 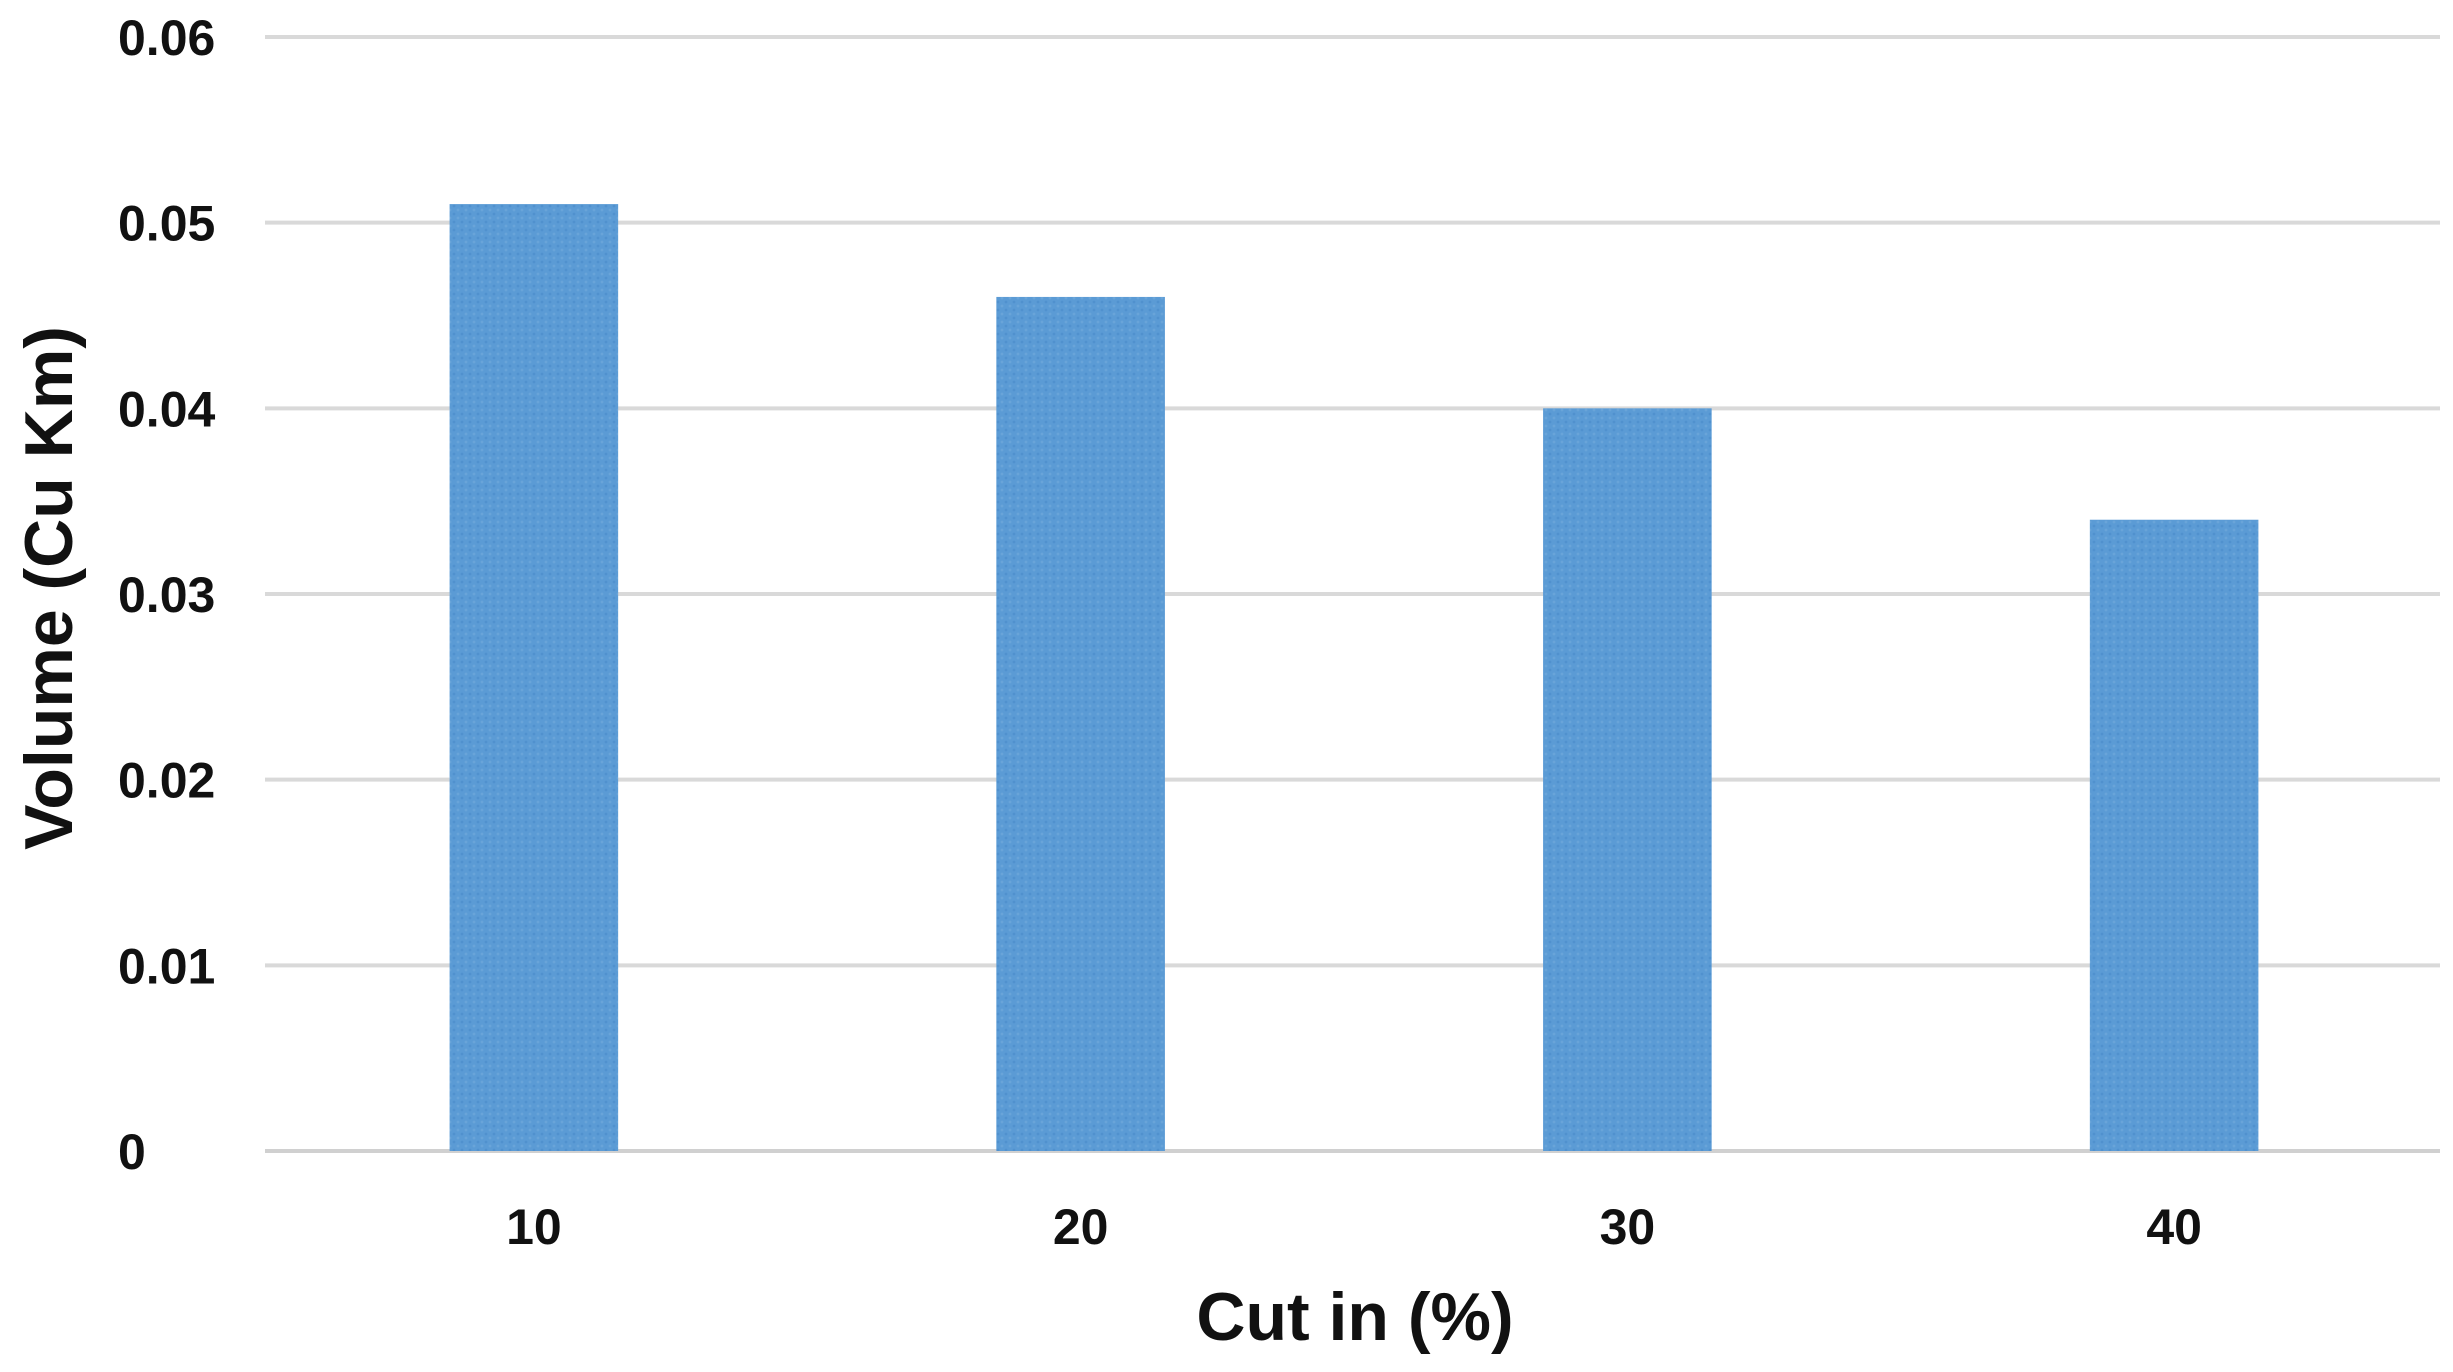 I want to click on x-axis-title: Cut in (%), so click(x=1354, y=1317).